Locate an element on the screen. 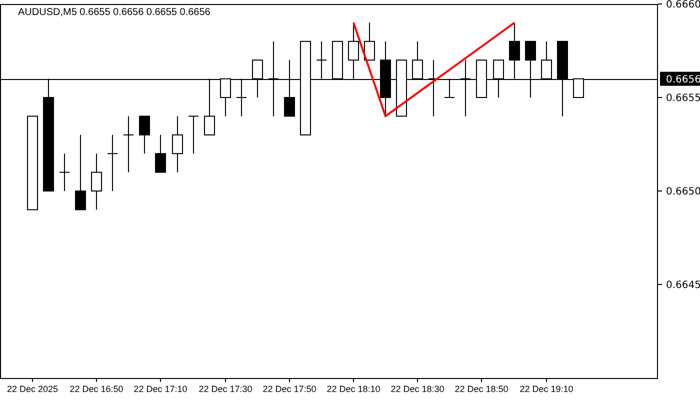 The height and width of the screenshot is (400, 700). y-tick-label: 0.6655 is located at coordinates (683, 98).